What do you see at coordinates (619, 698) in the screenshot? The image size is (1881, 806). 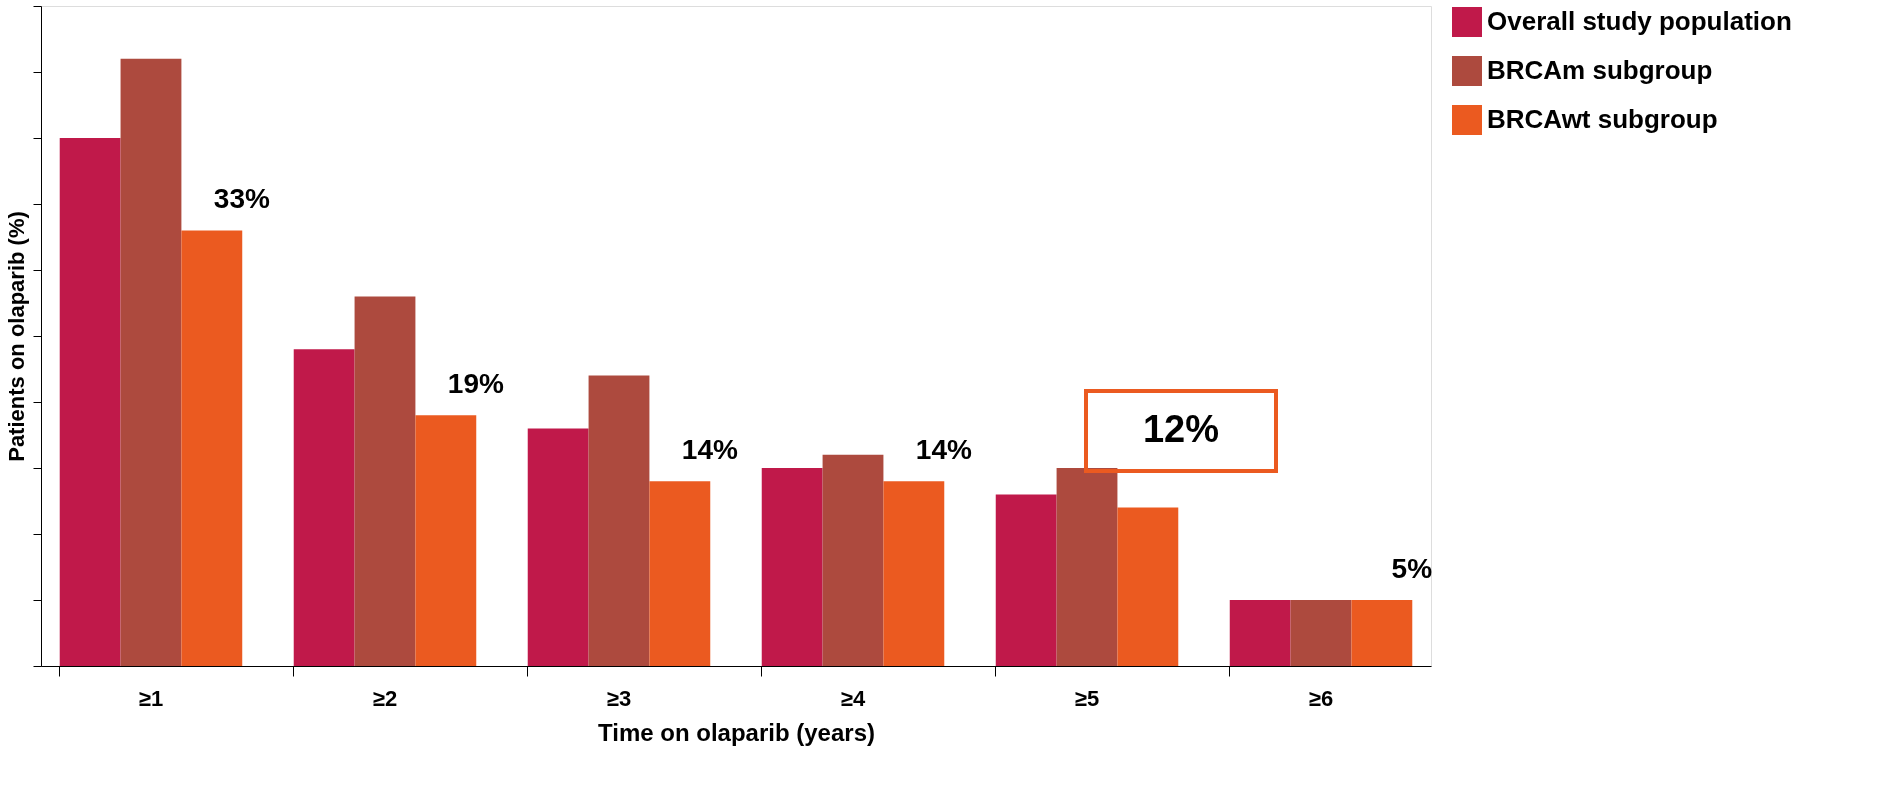 I see `x-tick-label: ≥3` at bounding box center [619, 698].